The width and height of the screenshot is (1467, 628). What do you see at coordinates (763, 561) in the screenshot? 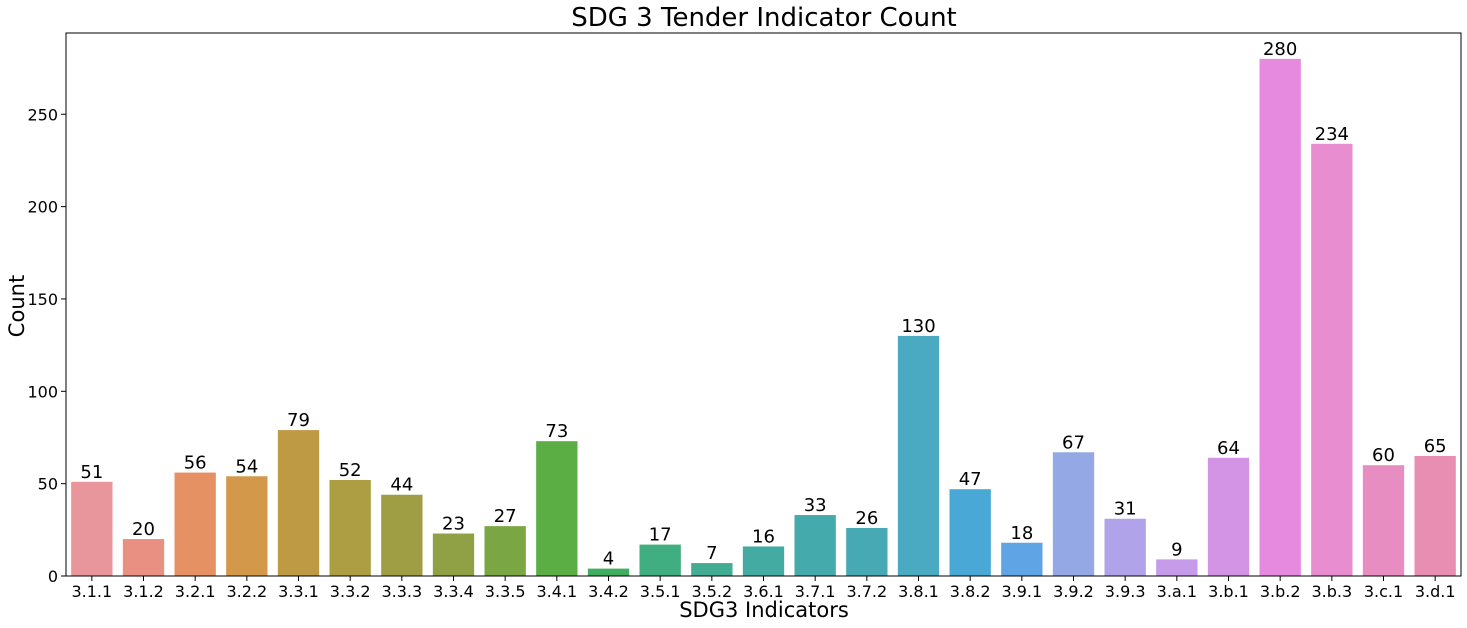
I see `bar-3.6.1` at bounding box center [763, 561].